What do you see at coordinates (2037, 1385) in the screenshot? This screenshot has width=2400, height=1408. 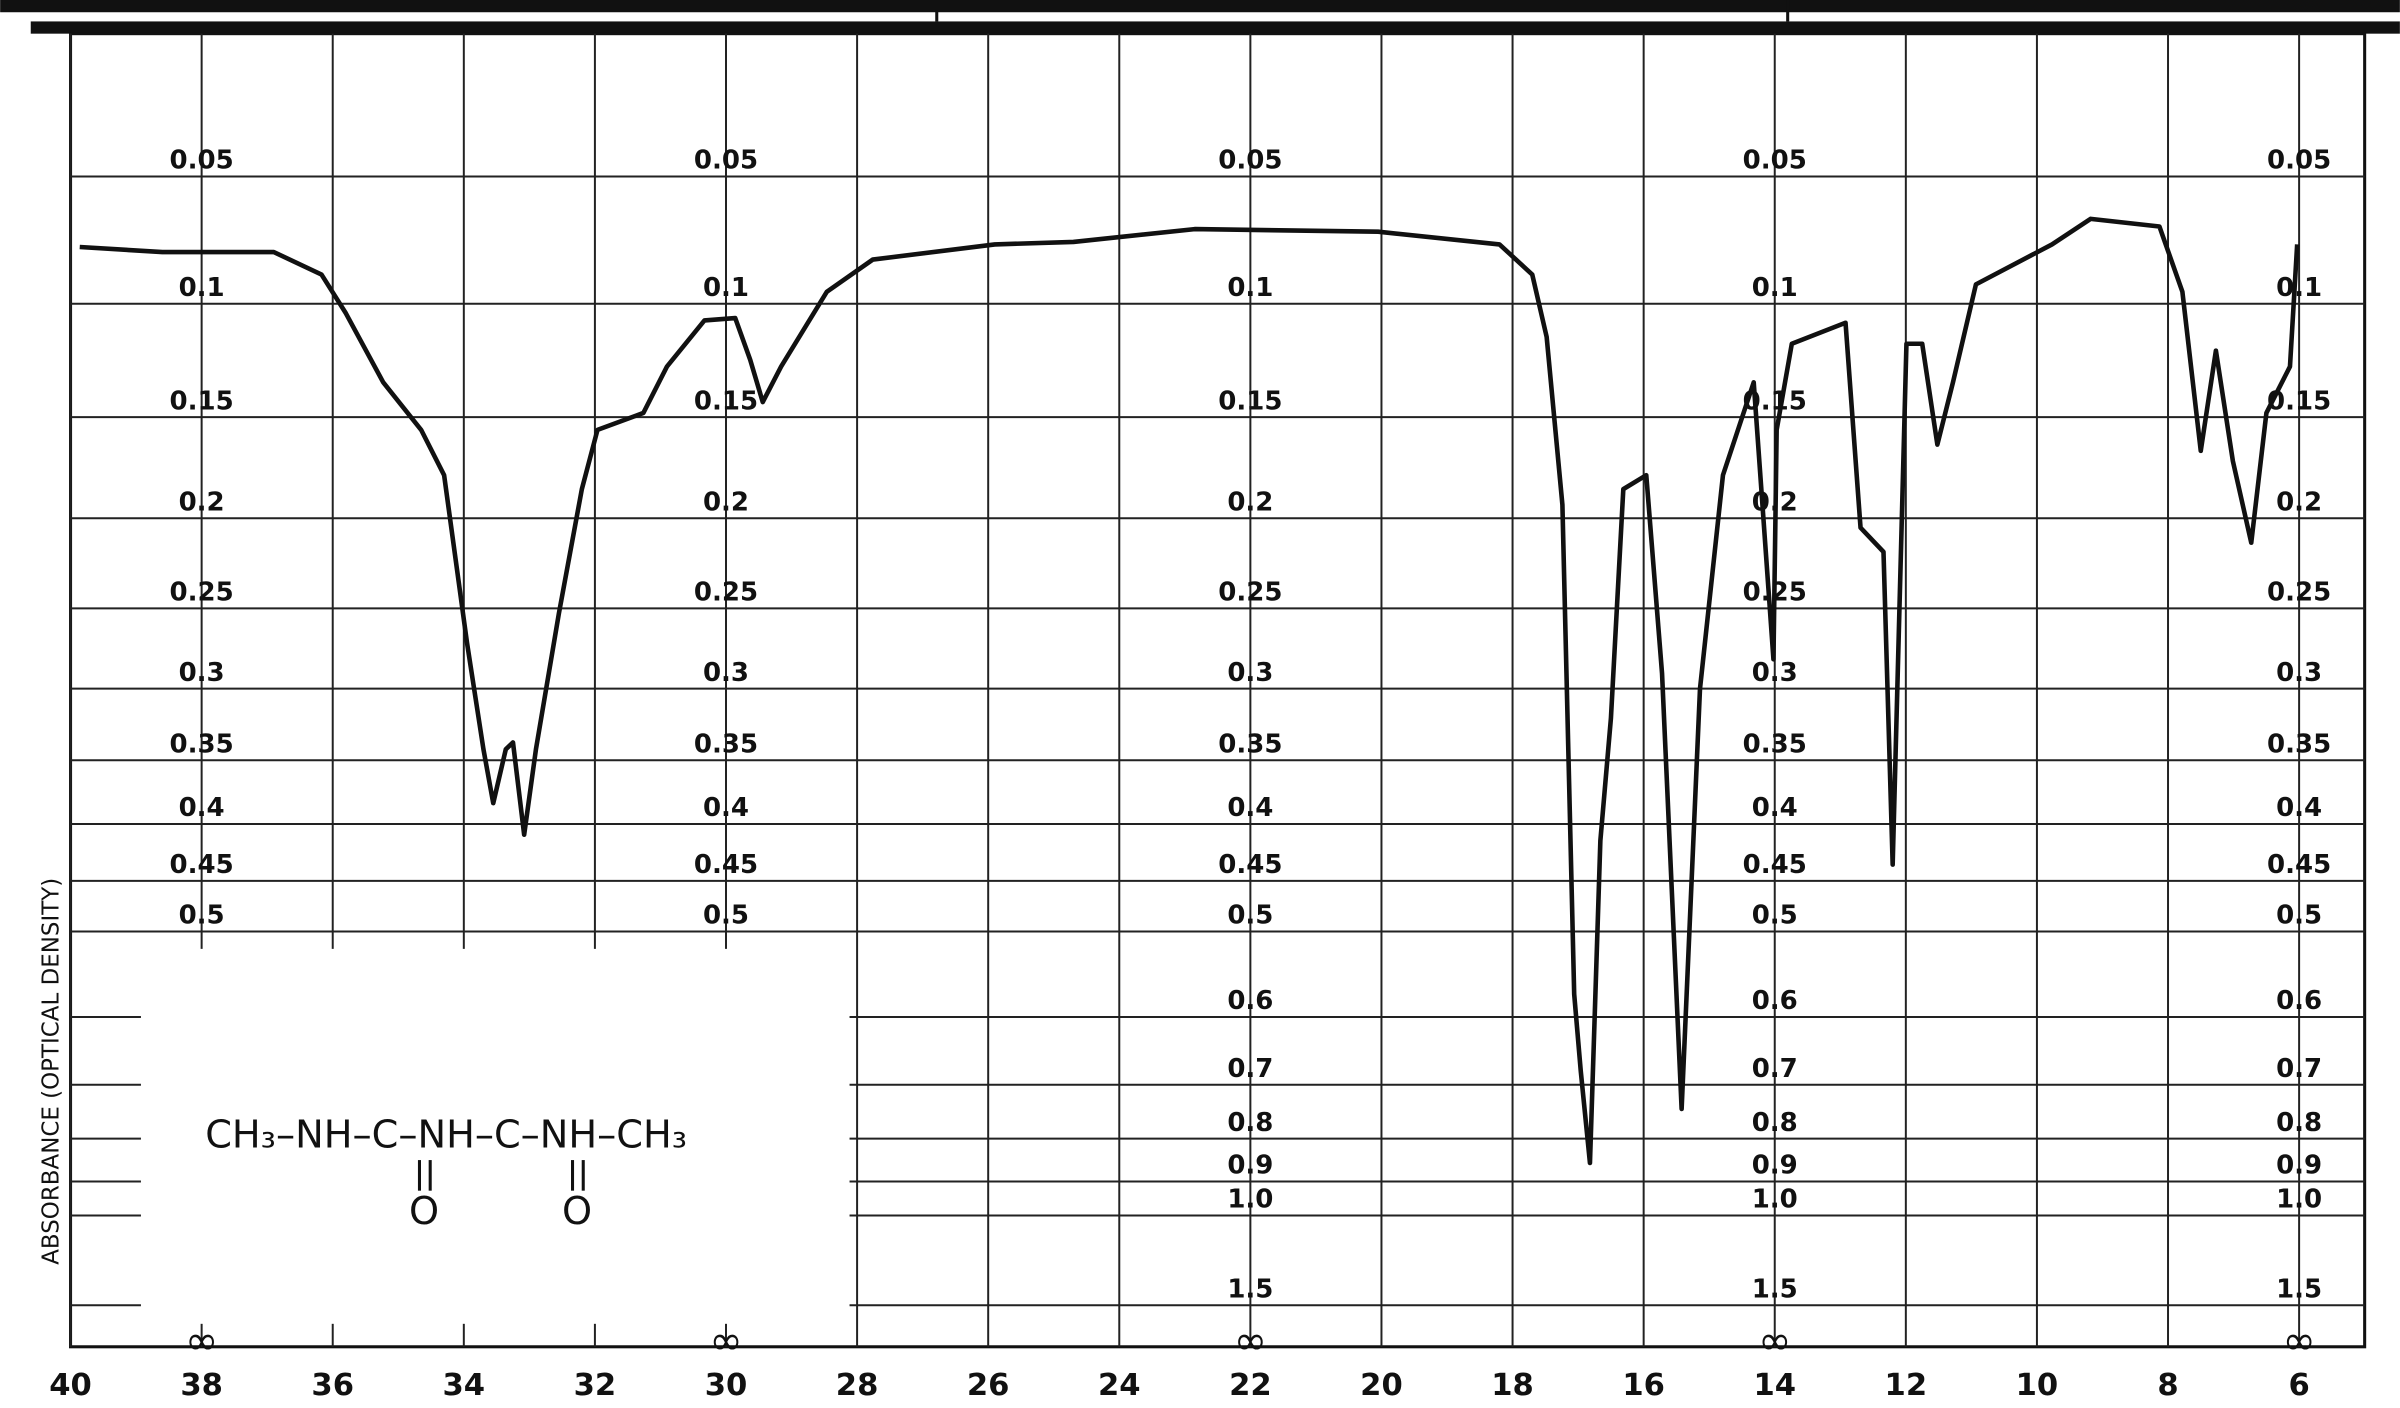 I see `x-tick-label: 10` at bounding box center [2037, 1385].